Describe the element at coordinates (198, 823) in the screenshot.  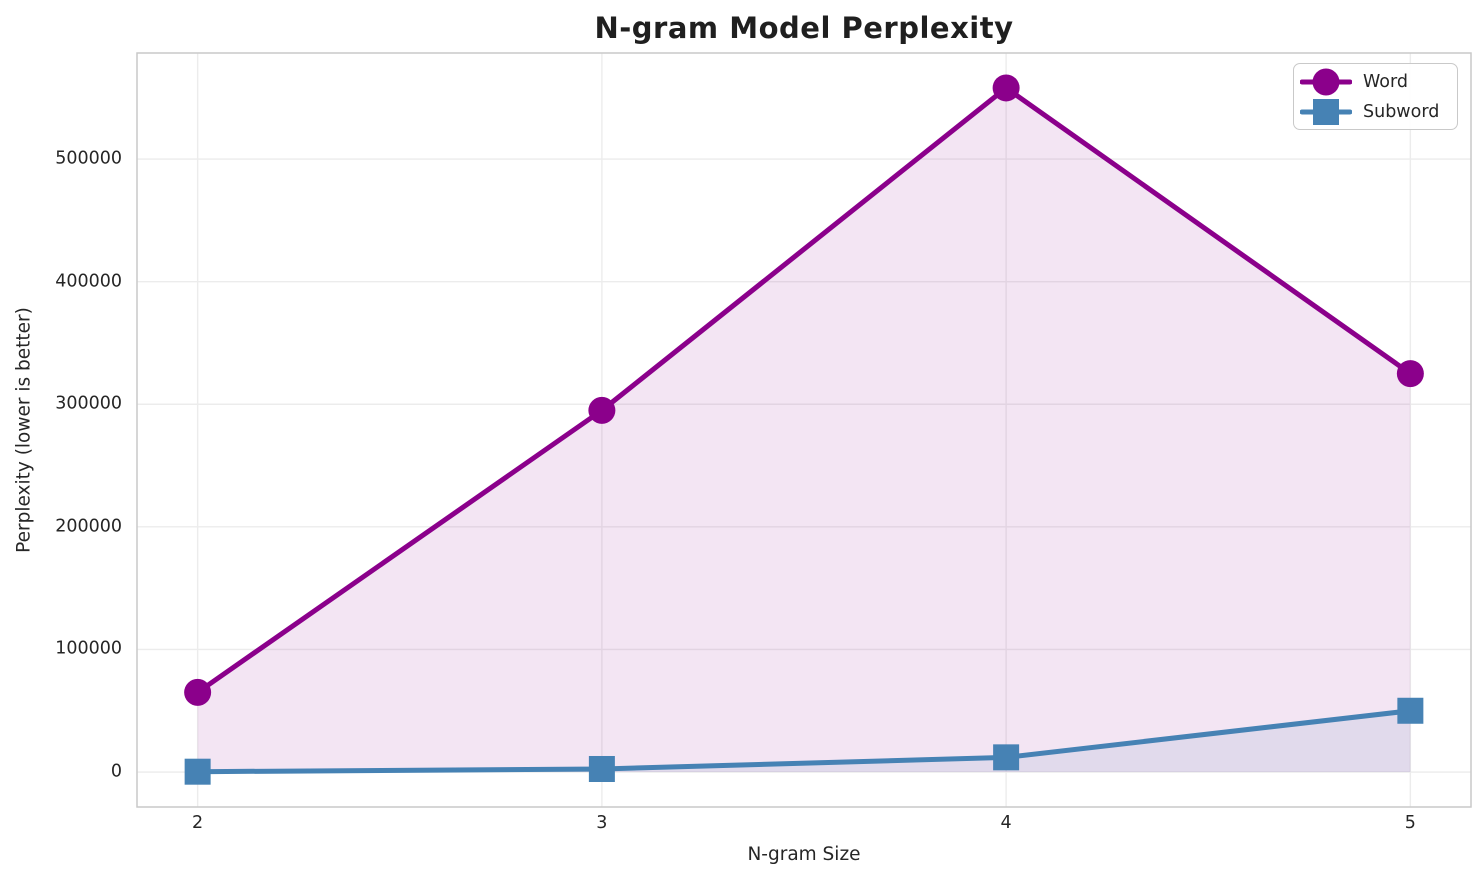
I see `x-tick-label: 2` at that location.